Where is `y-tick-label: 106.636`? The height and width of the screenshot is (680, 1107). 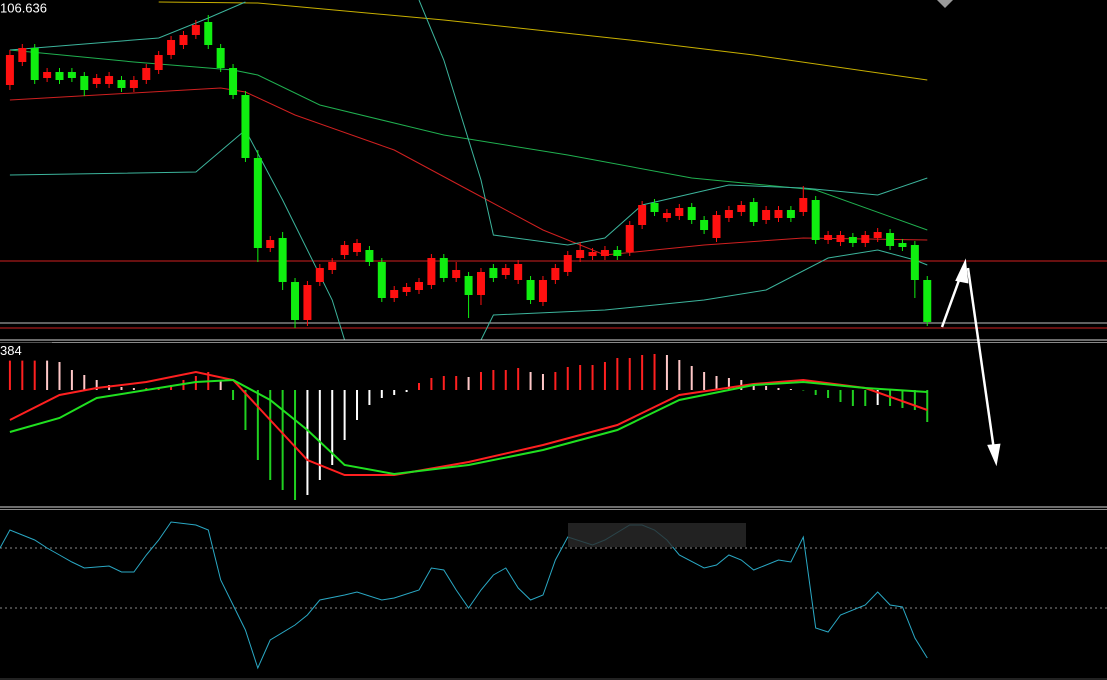
y-tick-label: 106.636 is located at coordinates (23, 7).